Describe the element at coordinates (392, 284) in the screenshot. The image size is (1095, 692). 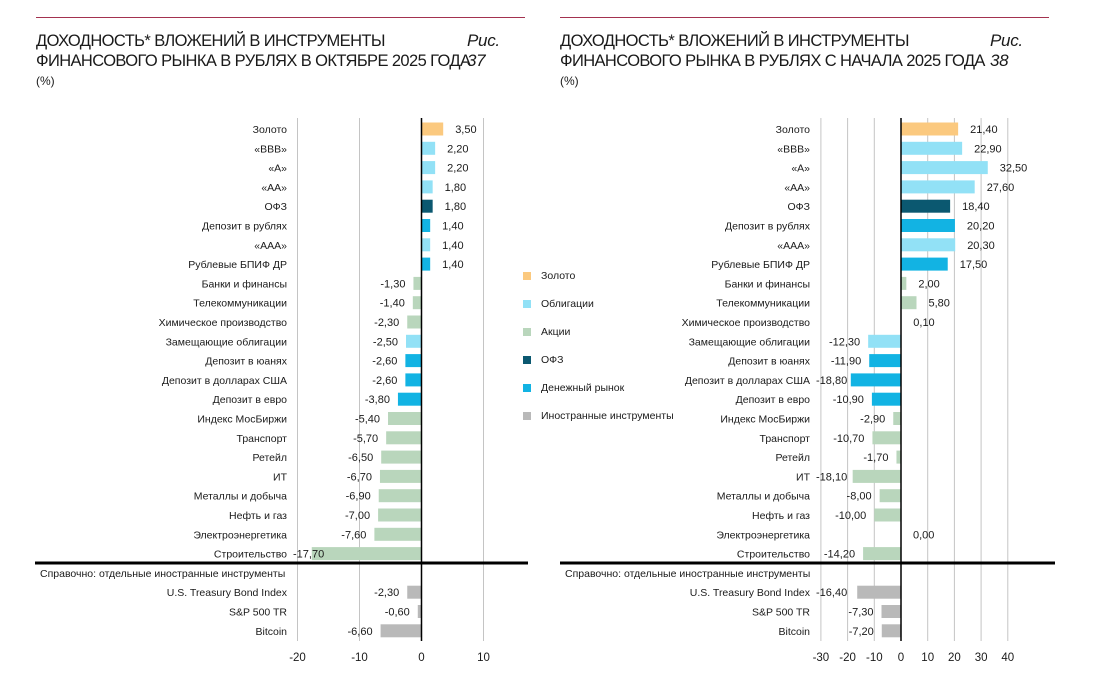
I see `value-label: -1,30` at that location.